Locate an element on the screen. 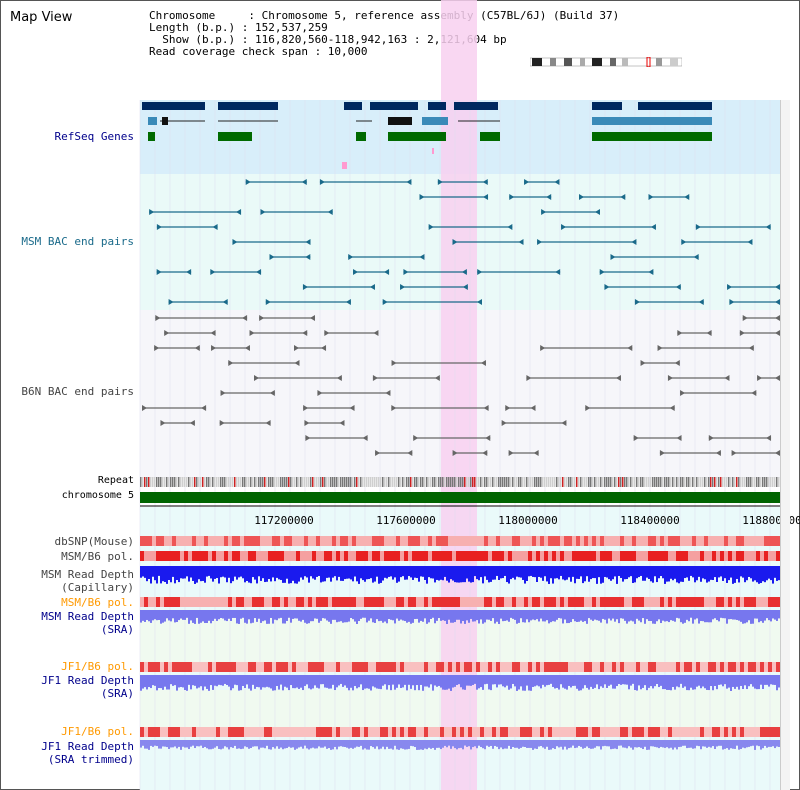 Image resolution: width=800 pixels, height=790 pixels. msm-b6-pol-2-label: MSM/B6 pol. is located at coordinates (97, 602).